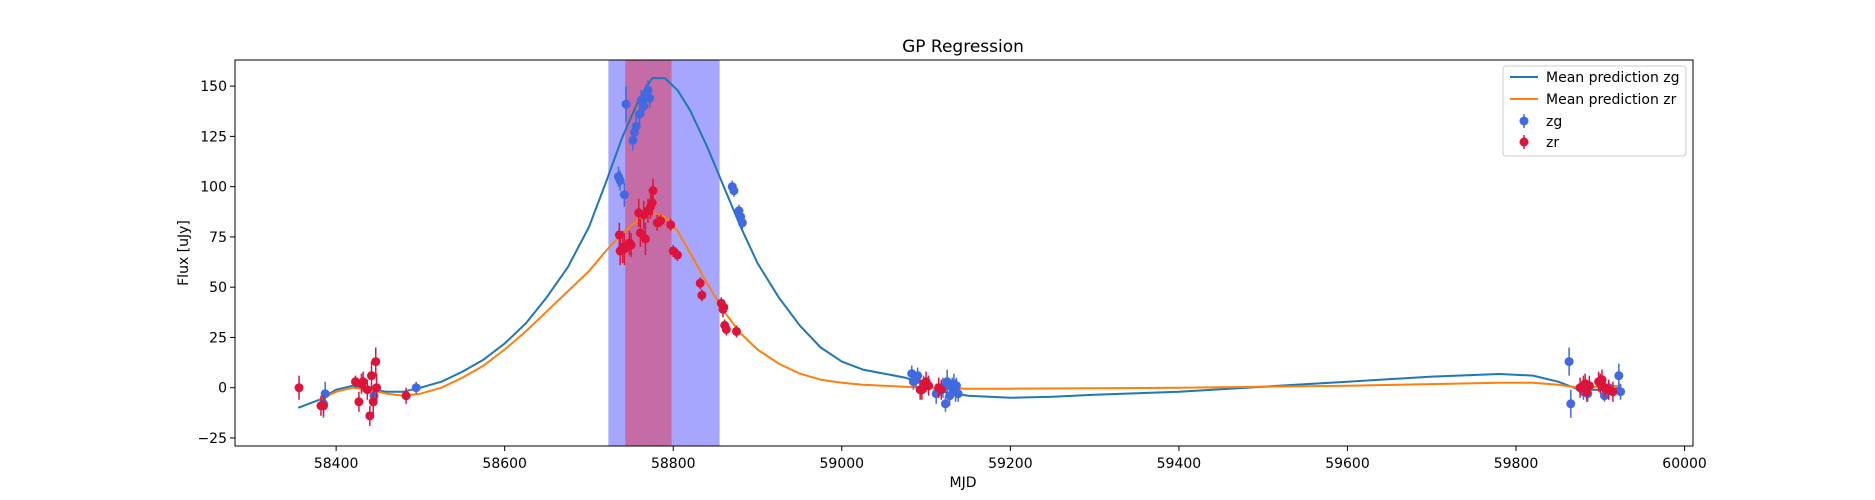 This screenshot has height=500, width=1875. Describe the element at coordinates (212, 439) in the screenshot. I see `y-tick-label: −25` at that location.